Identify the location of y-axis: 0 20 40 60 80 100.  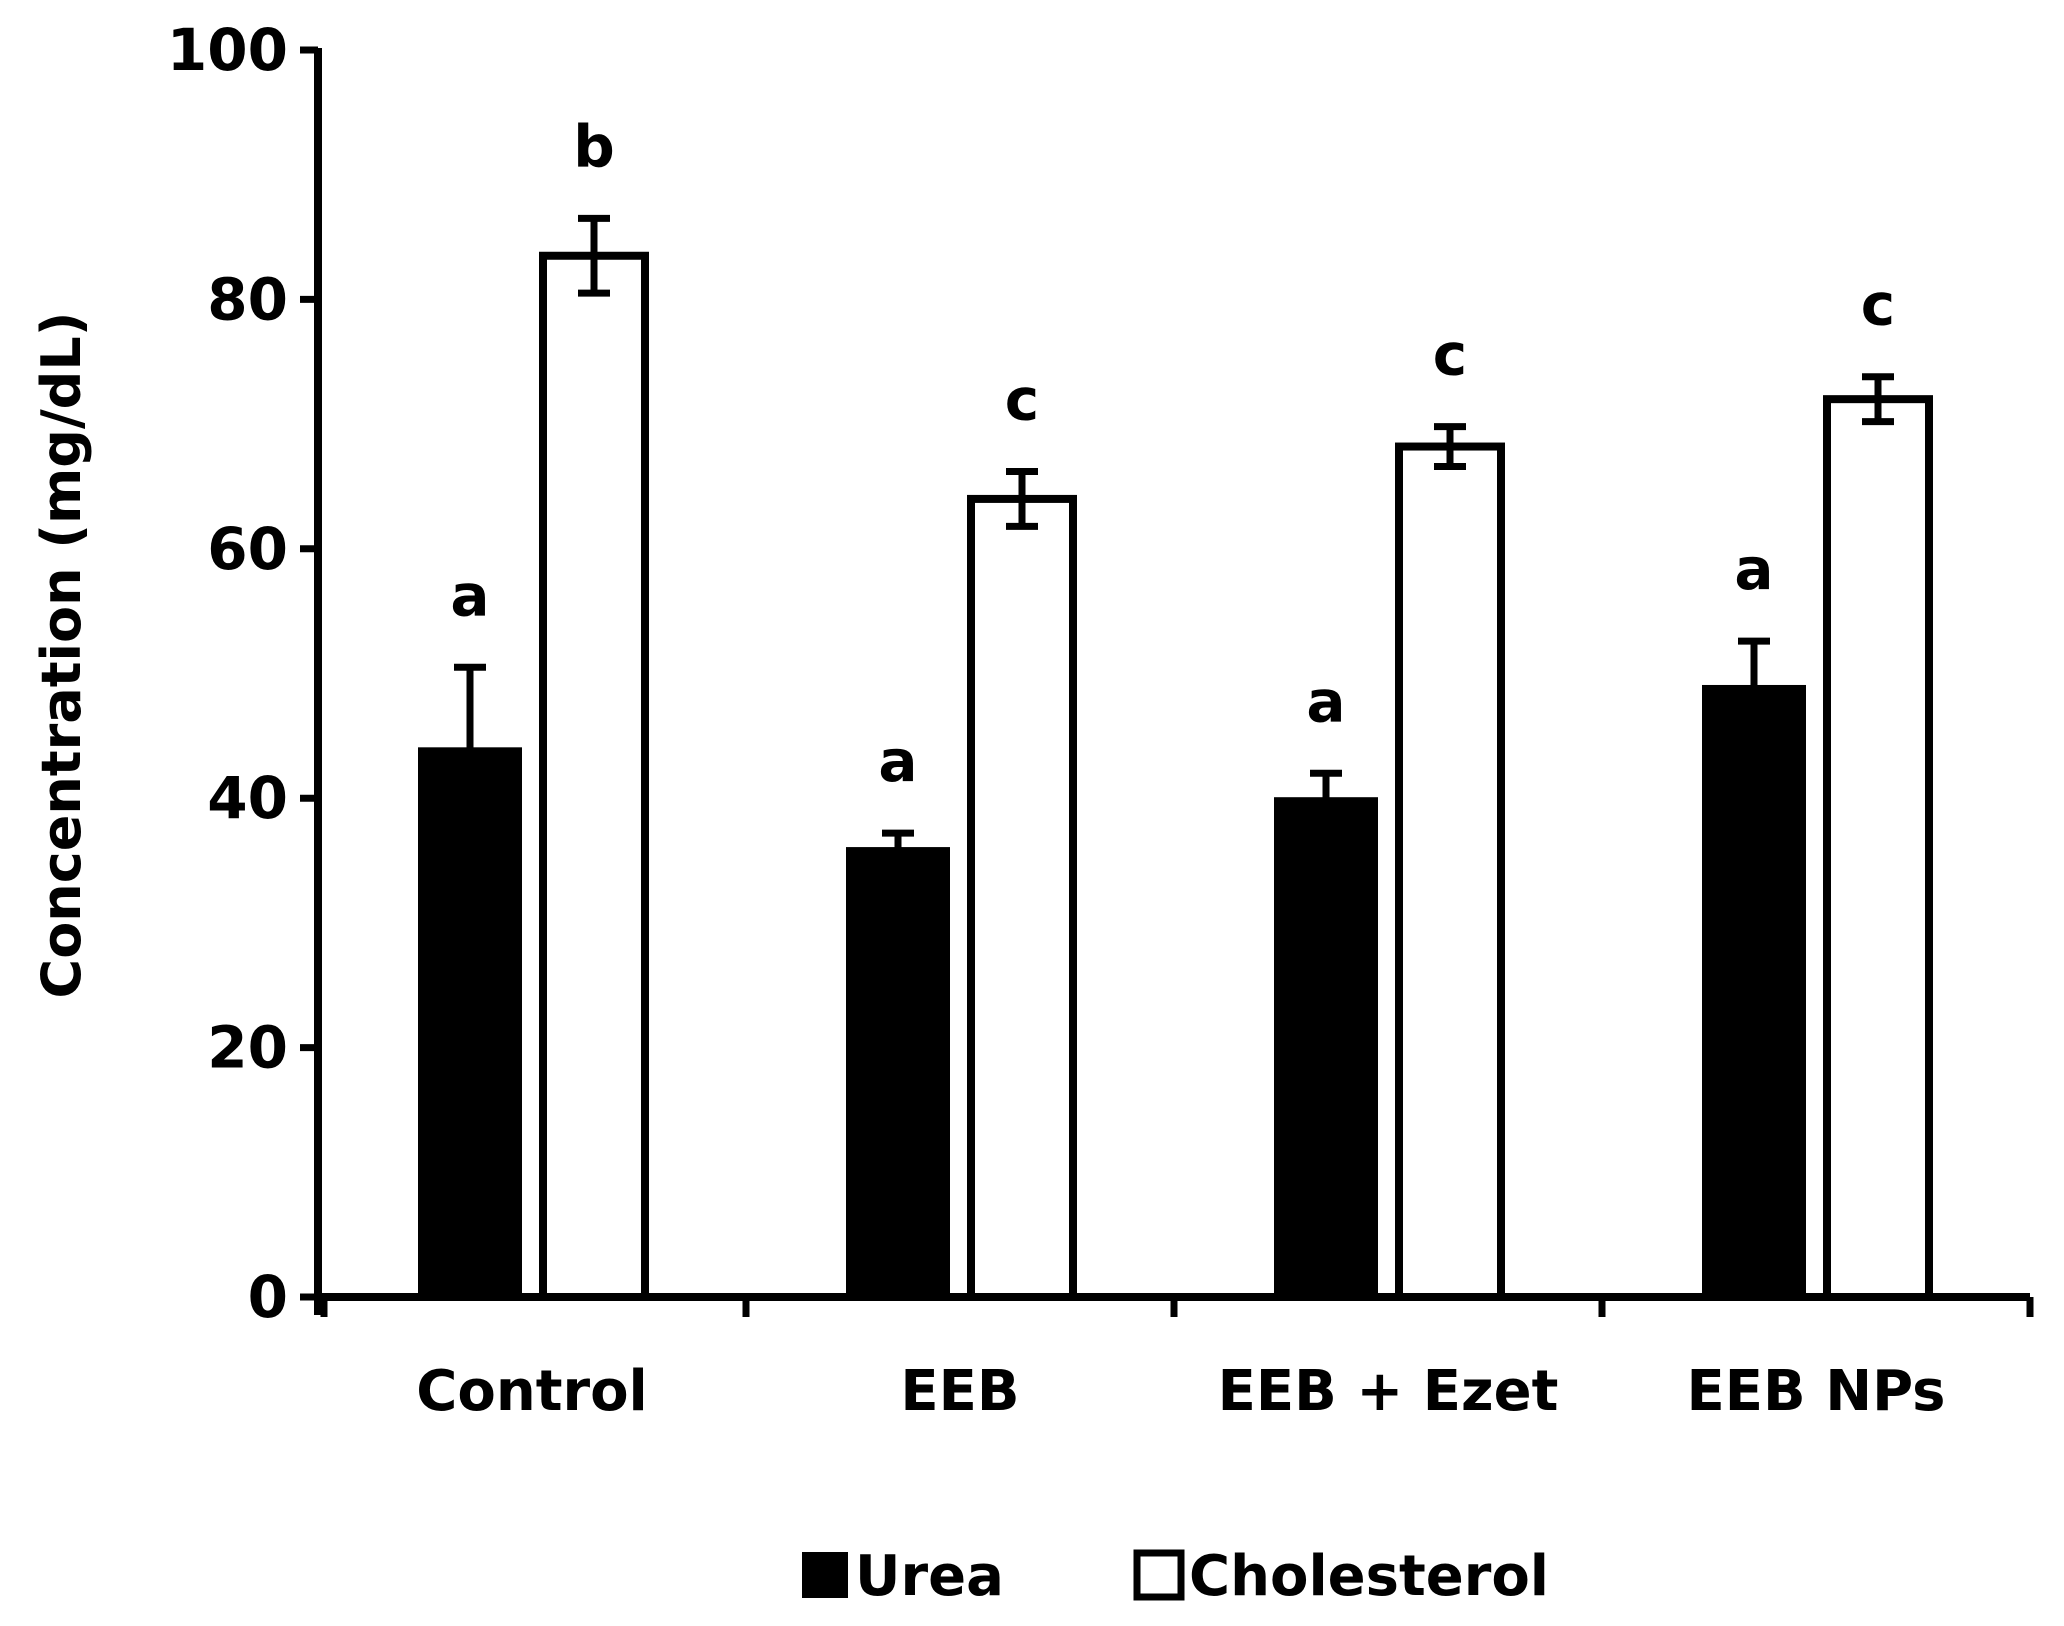
(244, 673).